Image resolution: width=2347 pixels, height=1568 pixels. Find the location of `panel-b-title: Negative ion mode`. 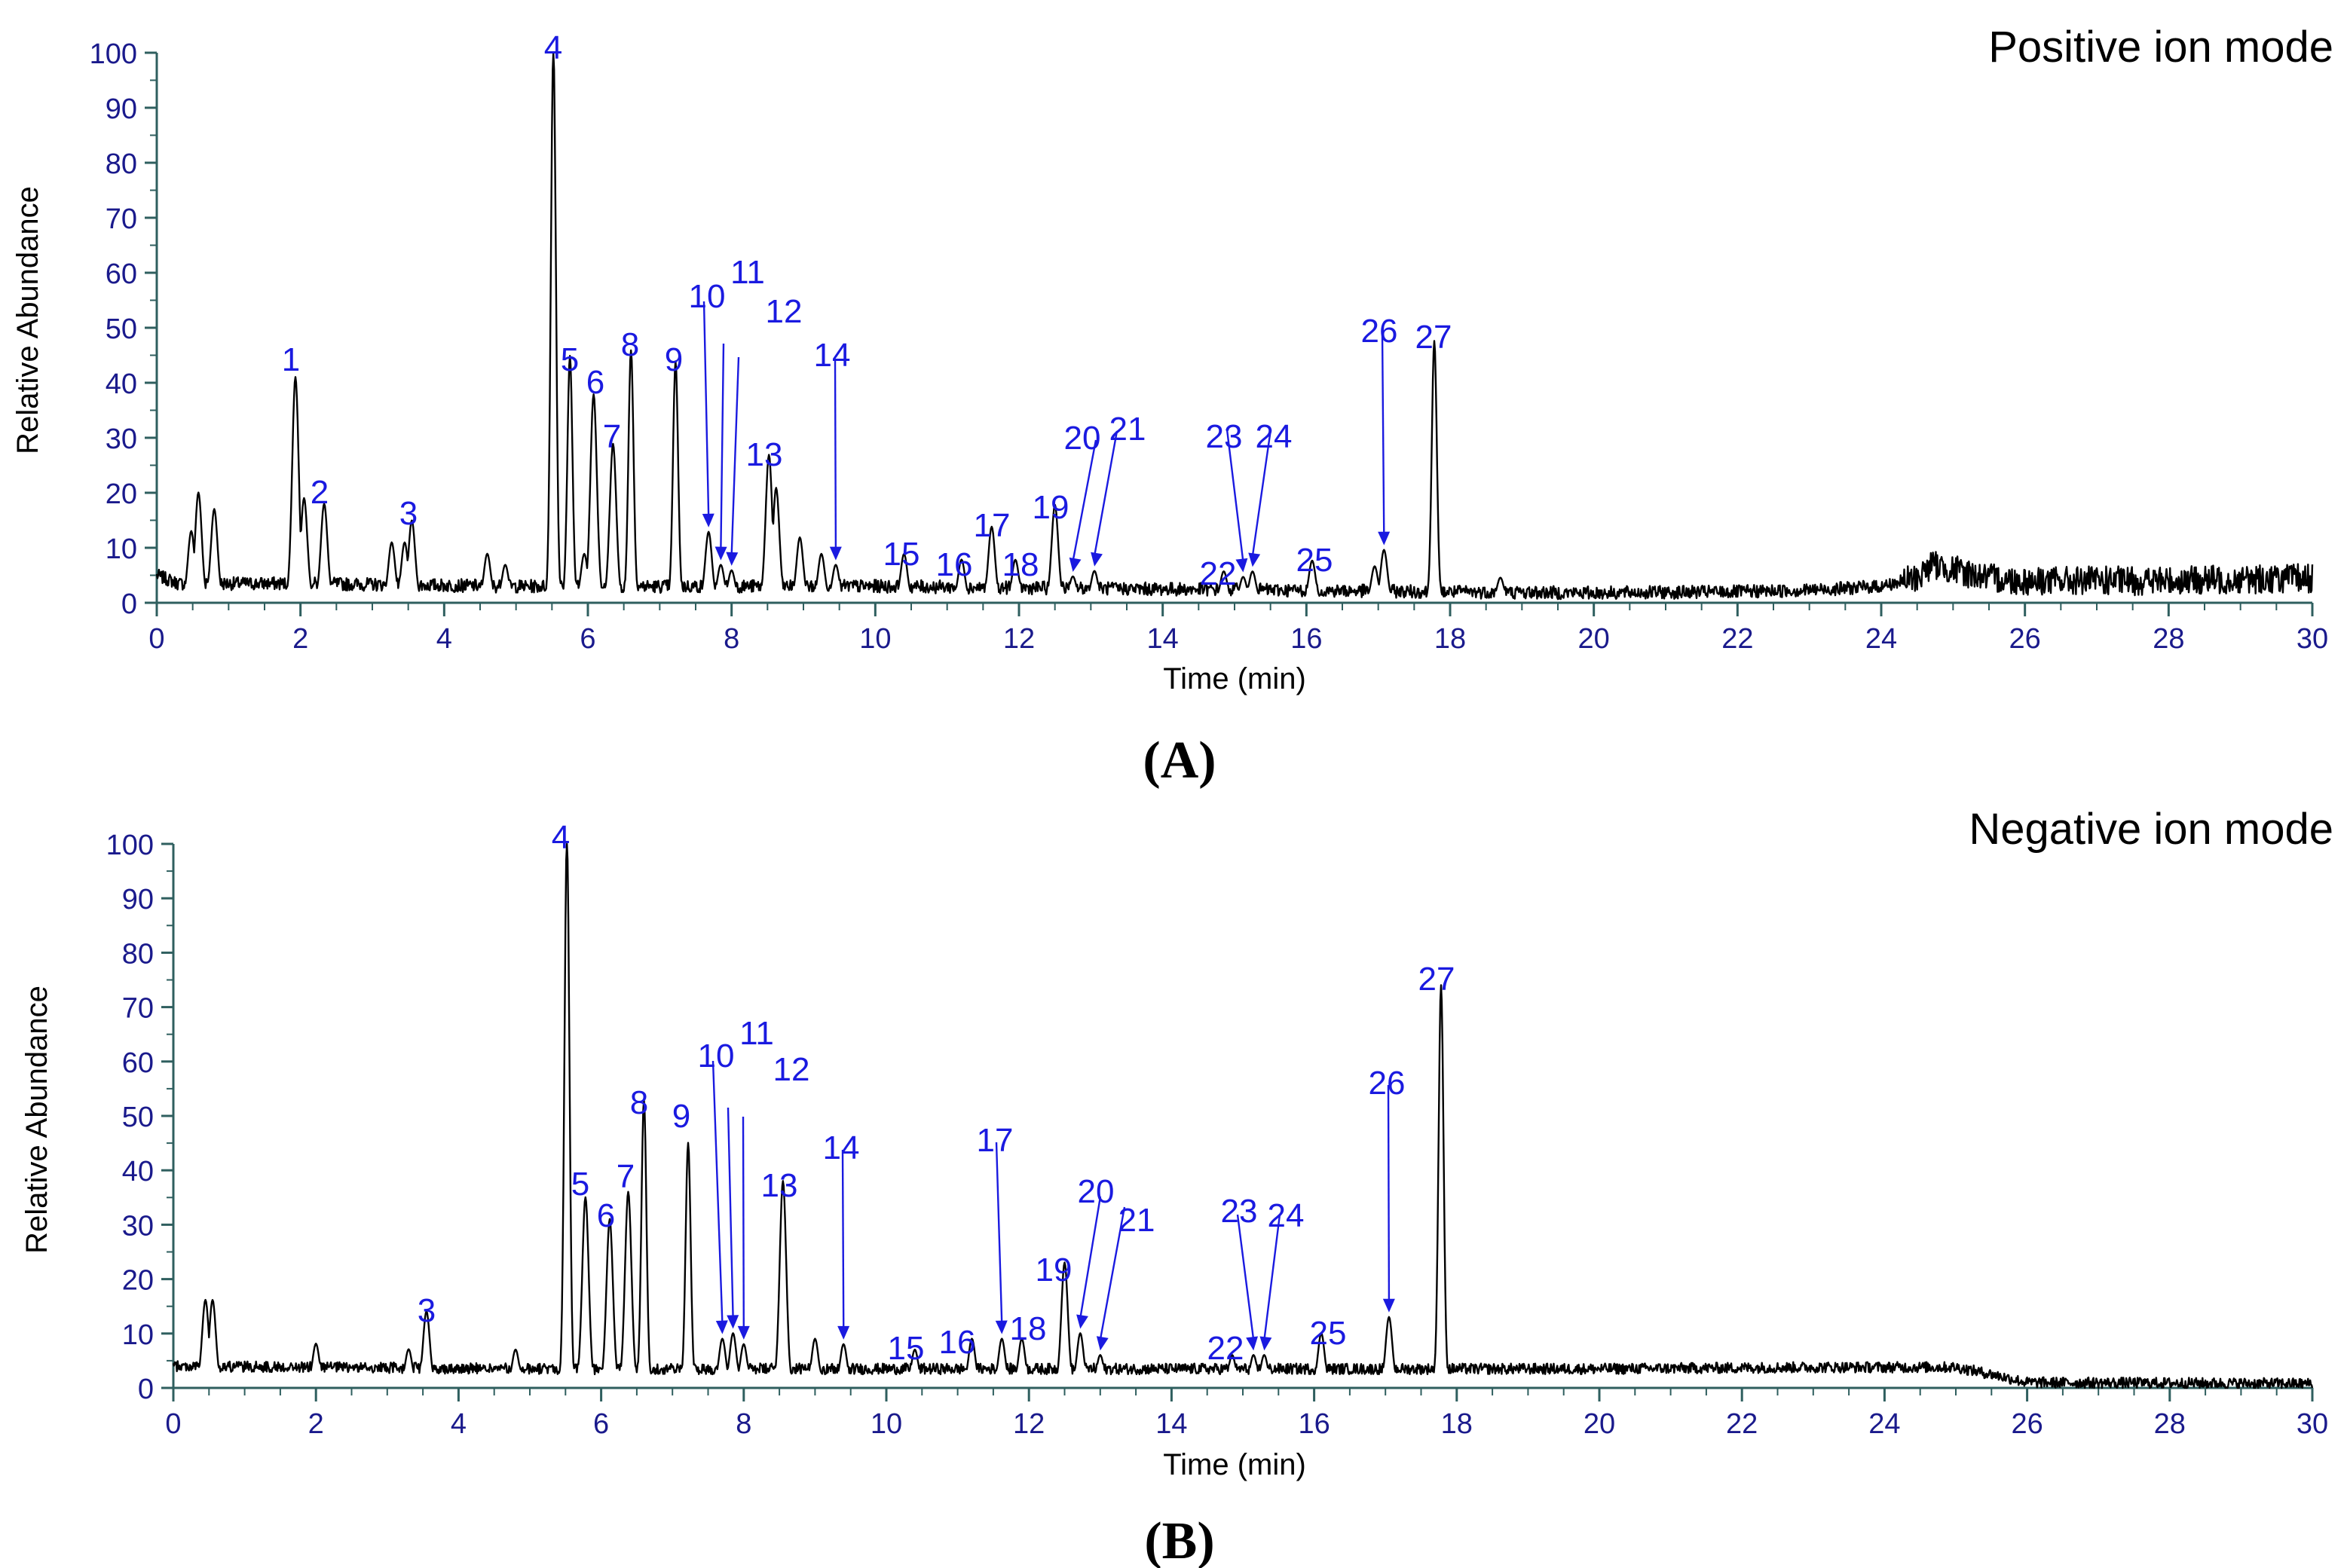

panel-b-title: Negative ion mode is located at coordinates (2151, 830).